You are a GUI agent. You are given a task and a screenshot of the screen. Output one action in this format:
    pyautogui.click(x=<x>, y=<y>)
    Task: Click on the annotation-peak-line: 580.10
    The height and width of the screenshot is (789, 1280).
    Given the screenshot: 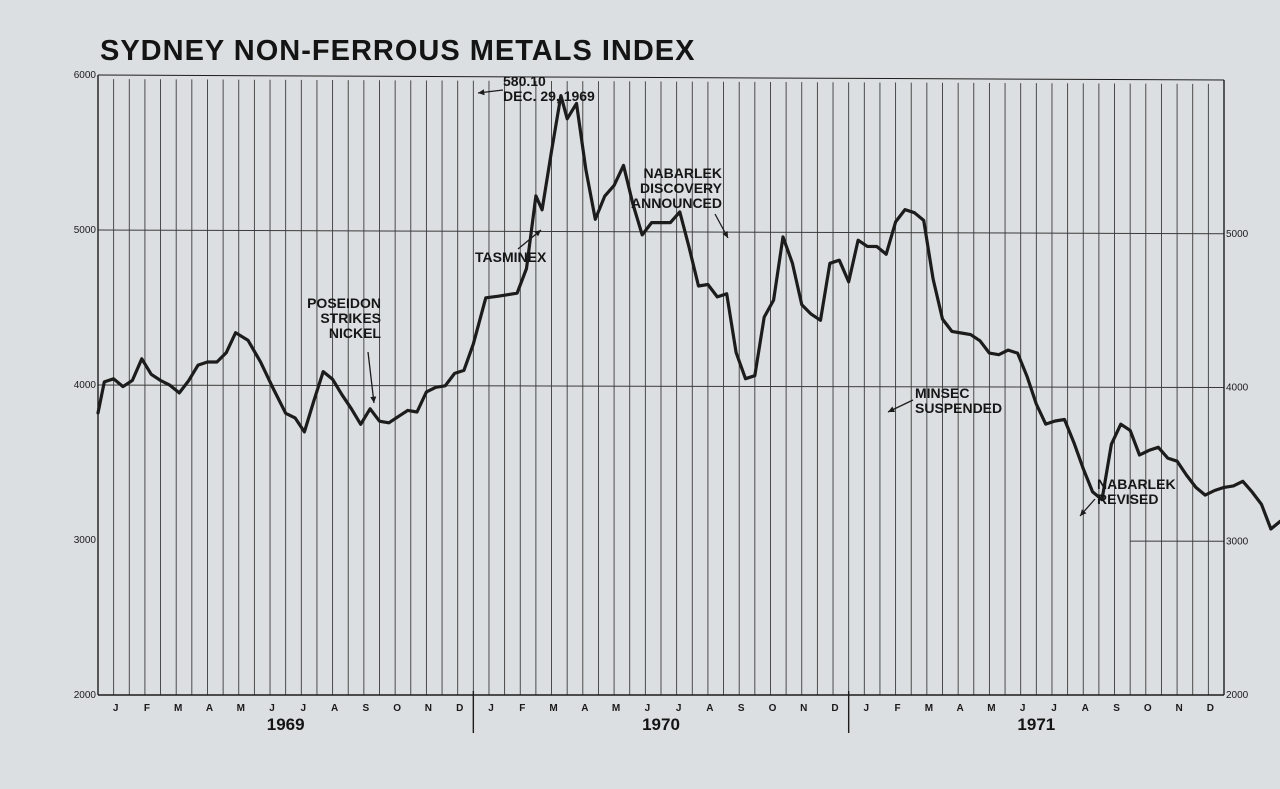 What is the action you would take?
    pyautogui.click(x=524, y=81)
    